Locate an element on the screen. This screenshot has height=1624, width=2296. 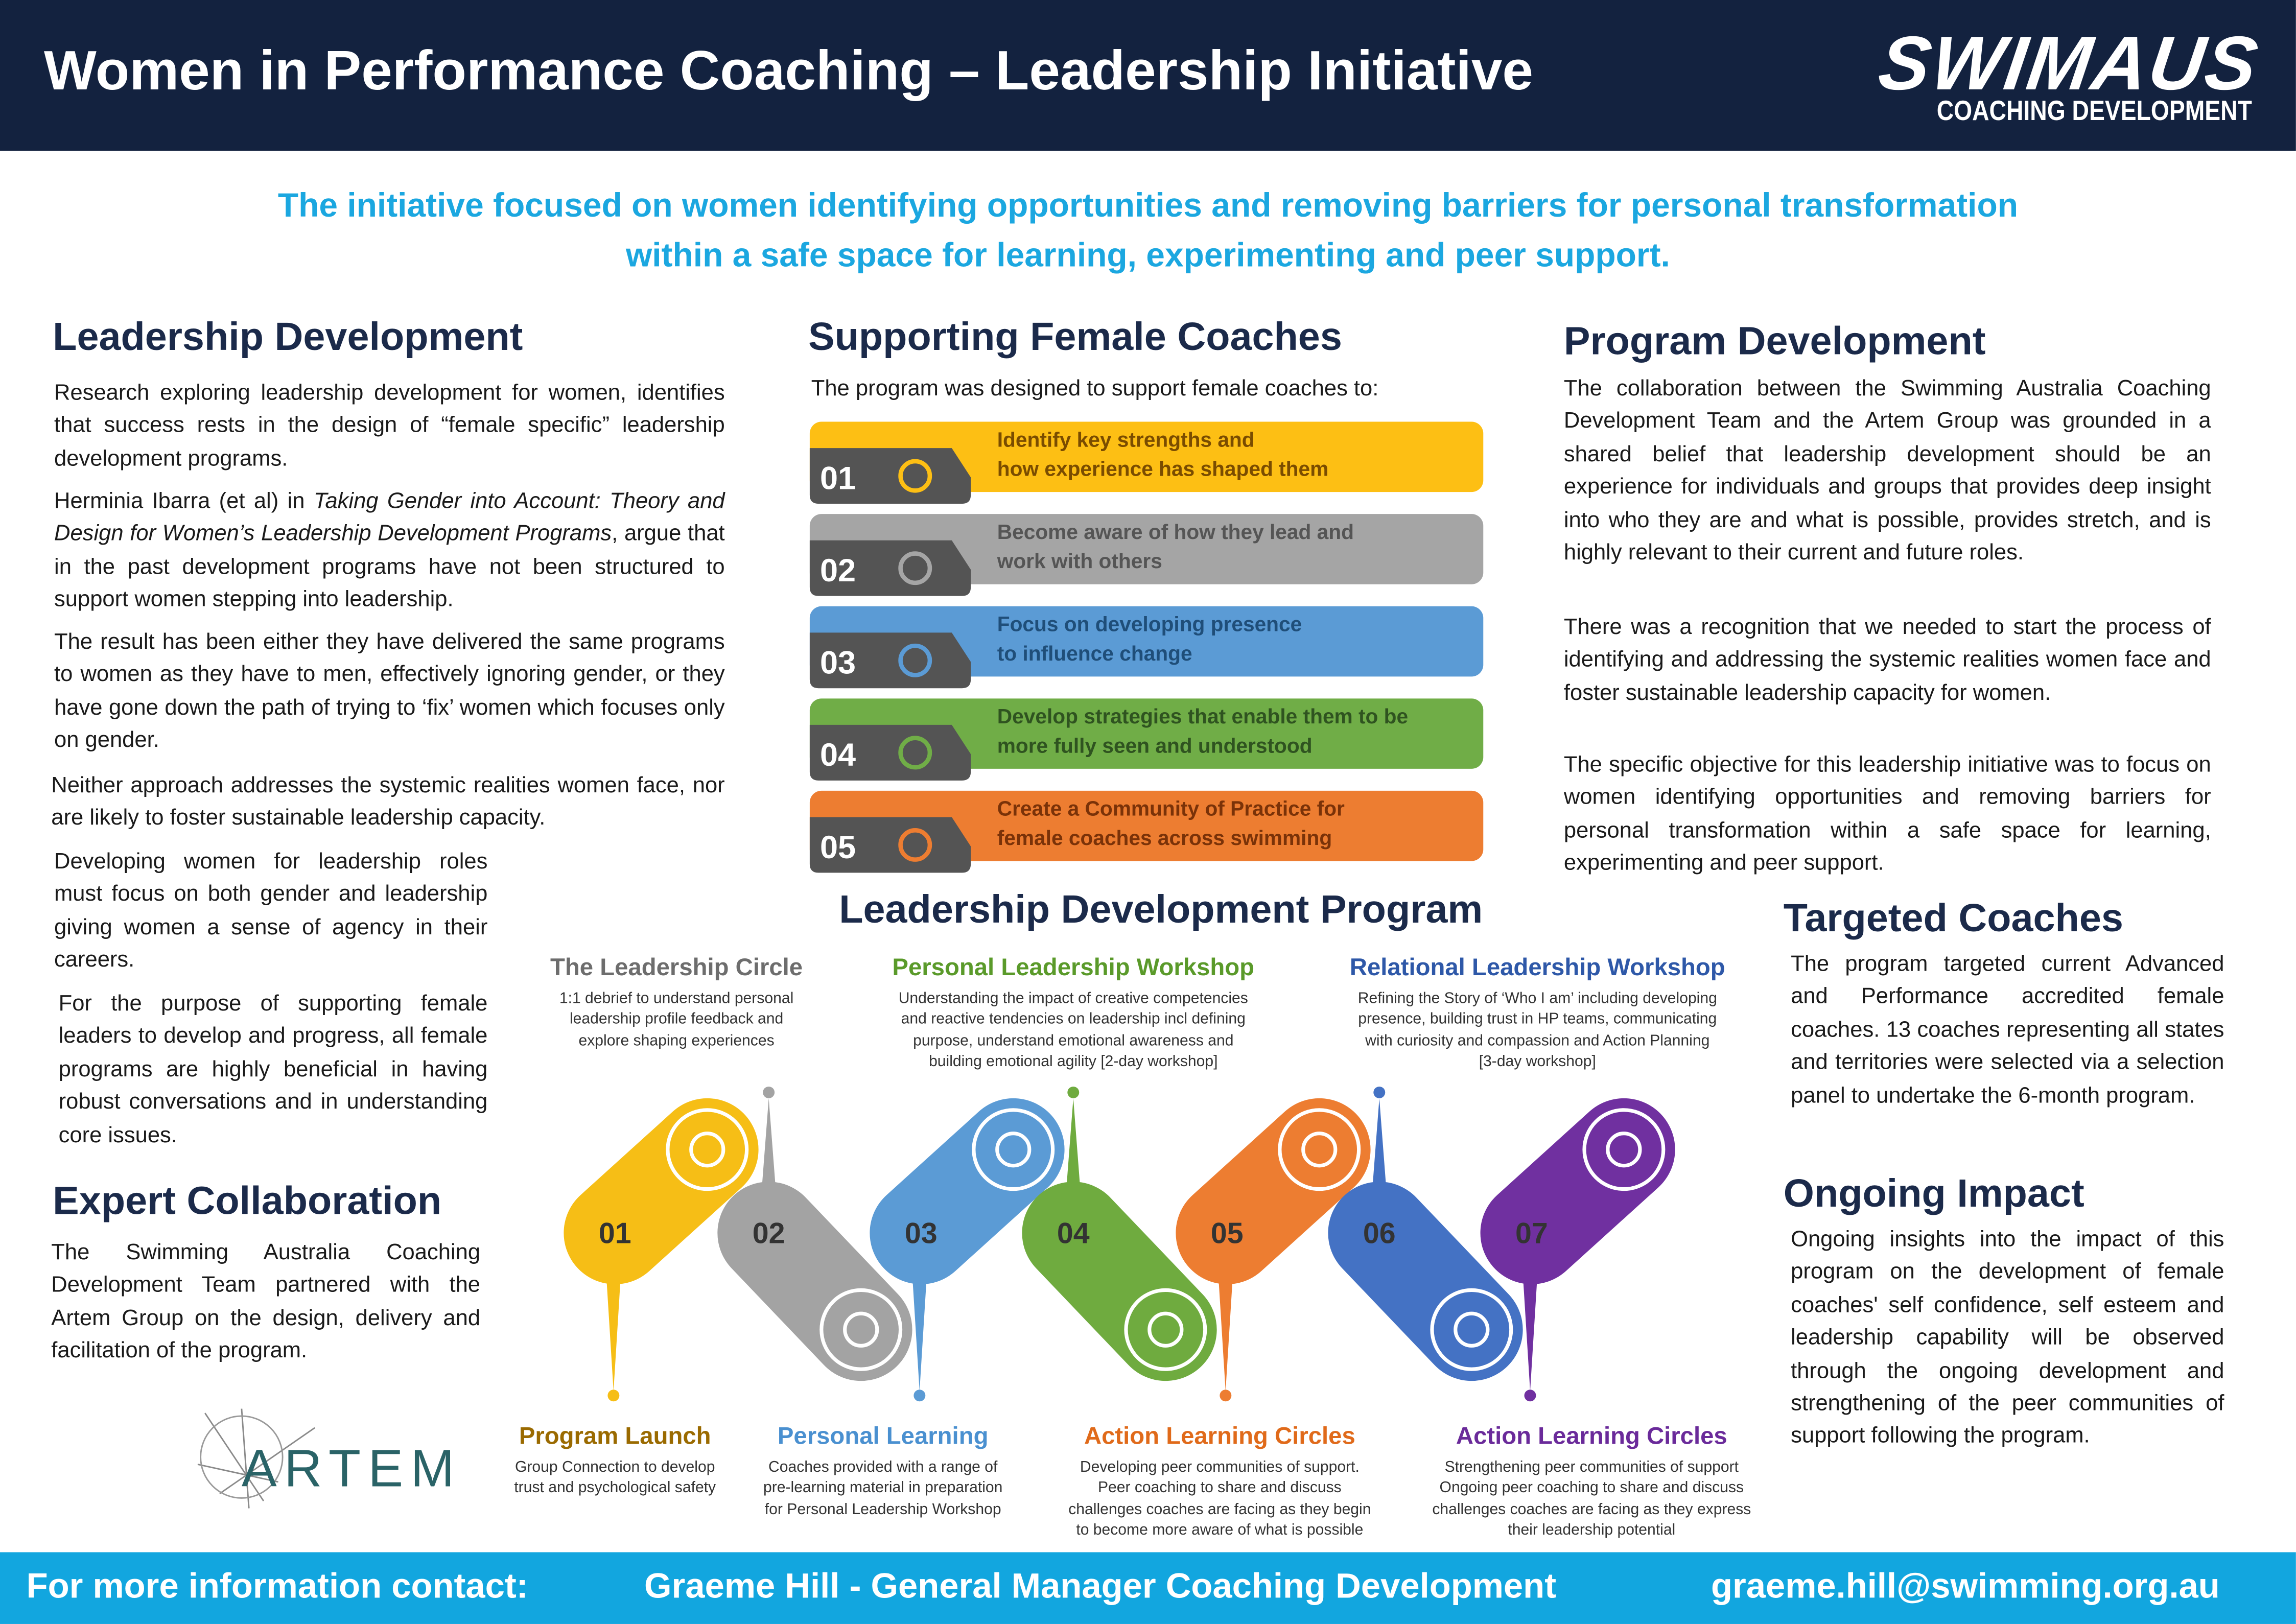
stage-description: 1:1 debrief to understand personal is located at coordinates (676, 999).